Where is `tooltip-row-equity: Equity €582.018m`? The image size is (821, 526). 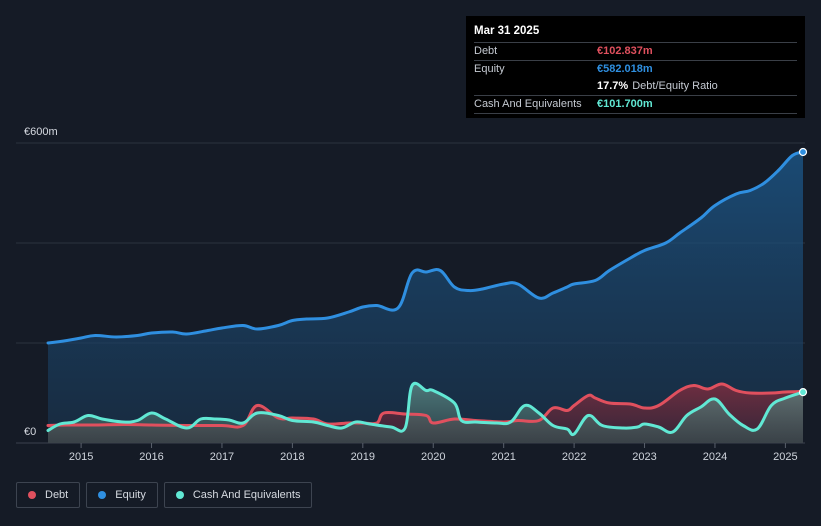 tooltip-row-equity: Equity €582.018m is located at coordinates (635, 69).